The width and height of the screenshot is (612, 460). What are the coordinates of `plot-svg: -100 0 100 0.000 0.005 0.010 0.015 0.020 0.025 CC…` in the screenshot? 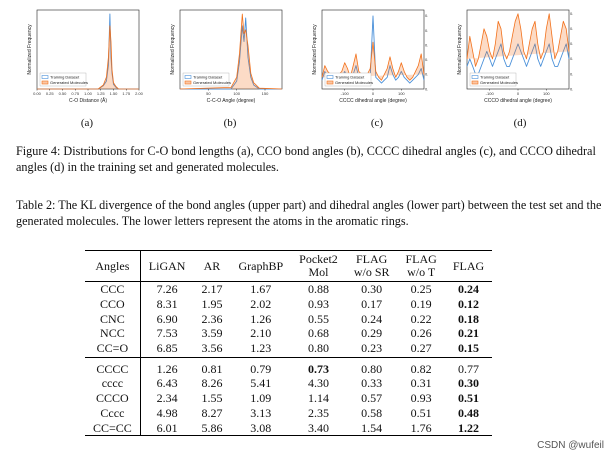 It's located at (370, 56).